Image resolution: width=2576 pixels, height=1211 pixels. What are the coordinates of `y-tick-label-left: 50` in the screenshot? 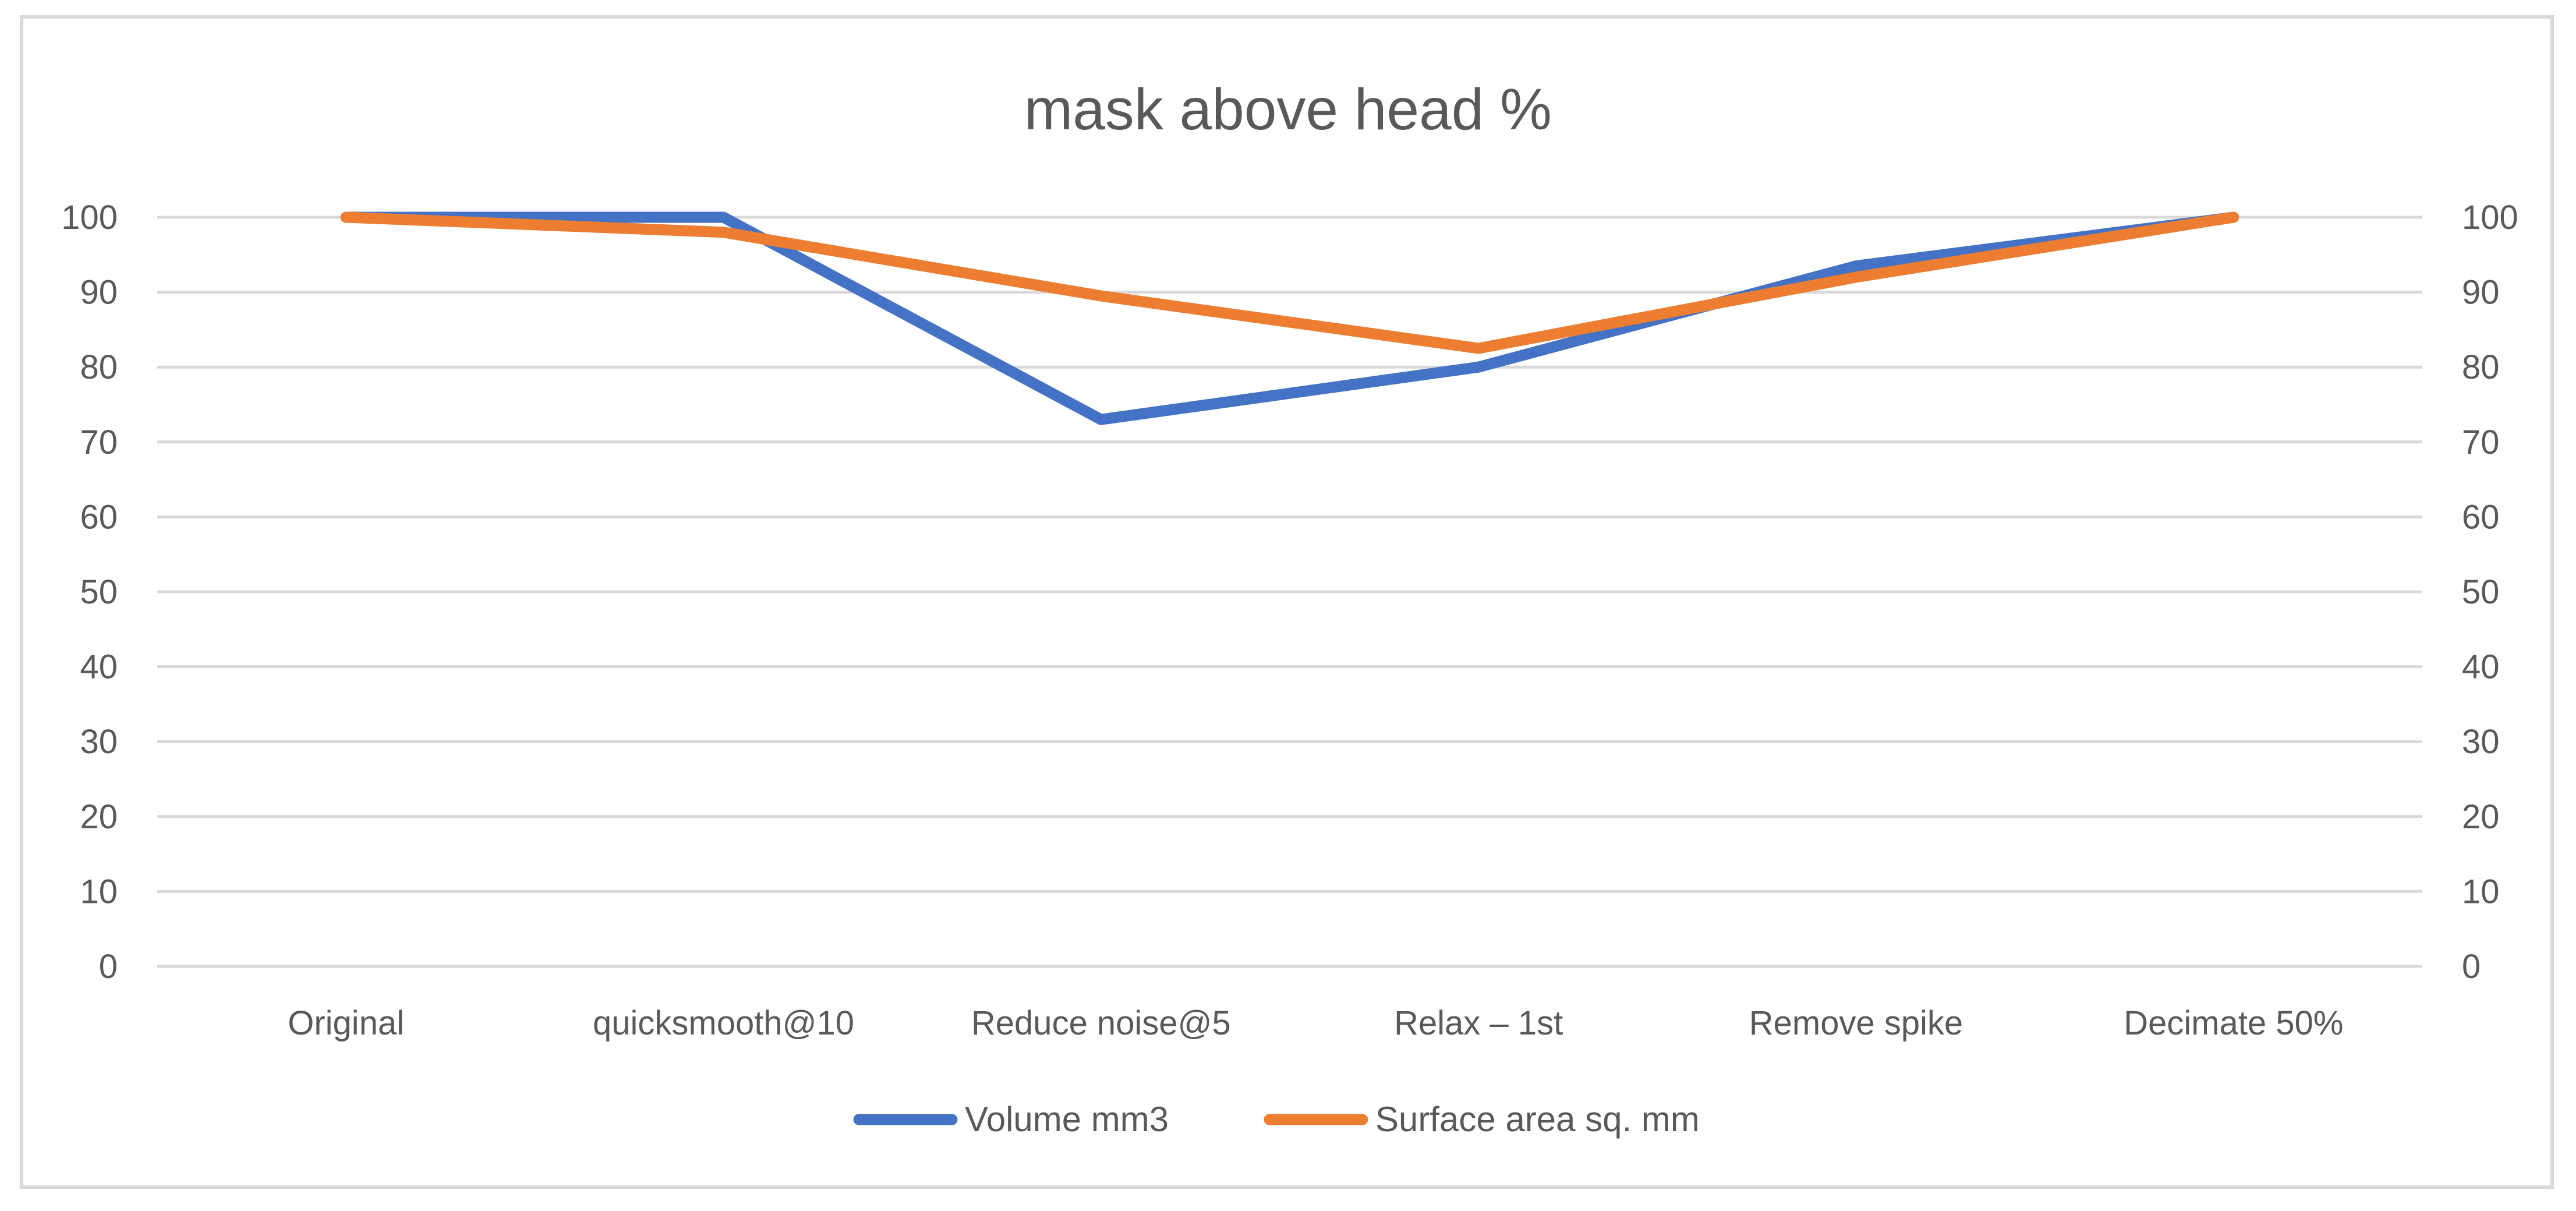 It's located at (99, 592).